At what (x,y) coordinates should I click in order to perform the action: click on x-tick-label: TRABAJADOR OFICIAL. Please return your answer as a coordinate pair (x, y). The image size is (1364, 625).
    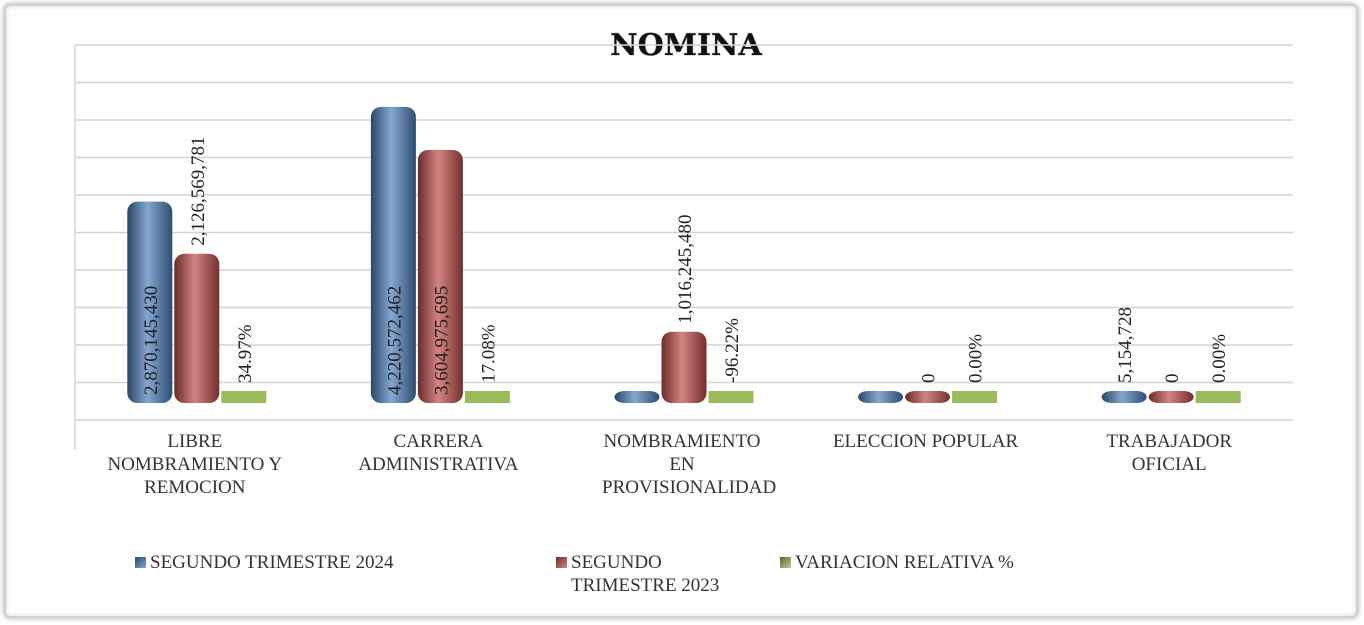
    Looking at the image, I should click on (1169, 453).